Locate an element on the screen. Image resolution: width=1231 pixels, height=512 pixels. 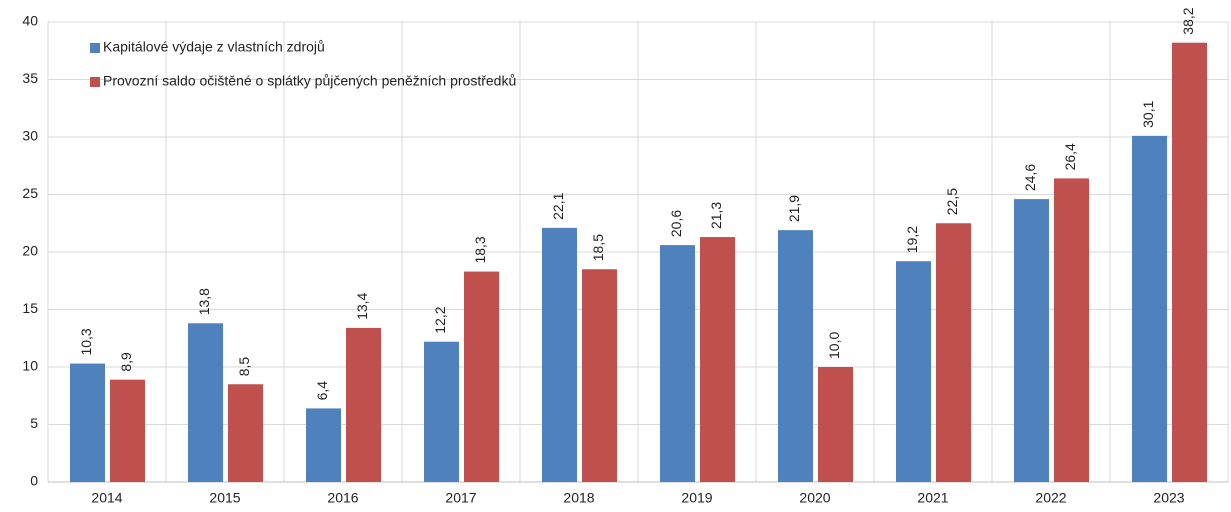
x-tick-label: 2015 is located at coordinates (224, 498).